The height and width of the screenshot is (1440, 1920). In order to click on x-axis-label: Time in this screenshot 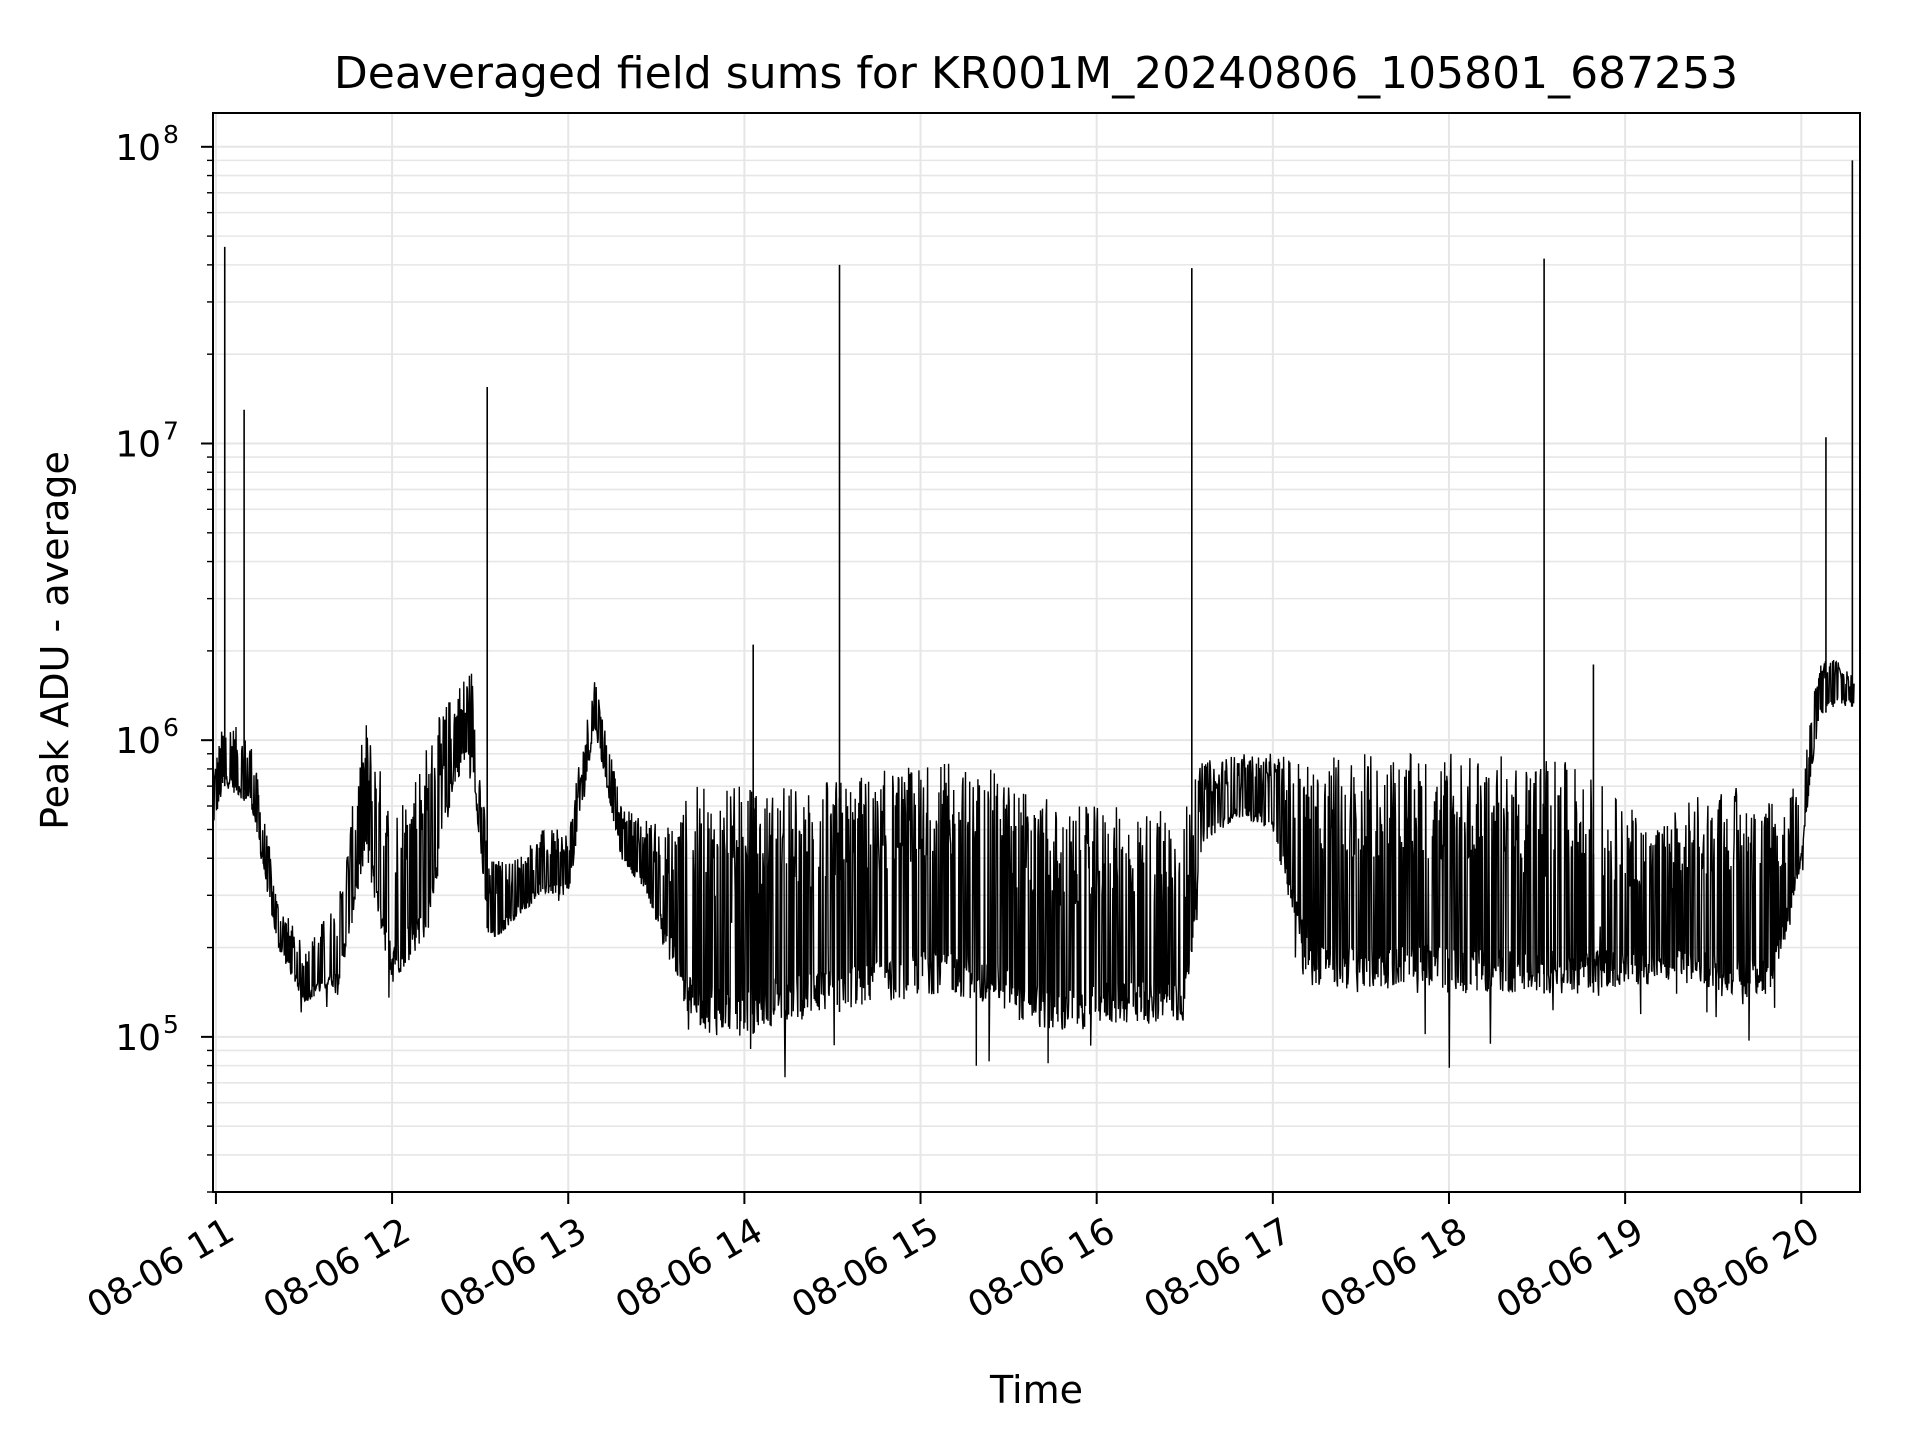, I will do `click(1036, 1390)`.